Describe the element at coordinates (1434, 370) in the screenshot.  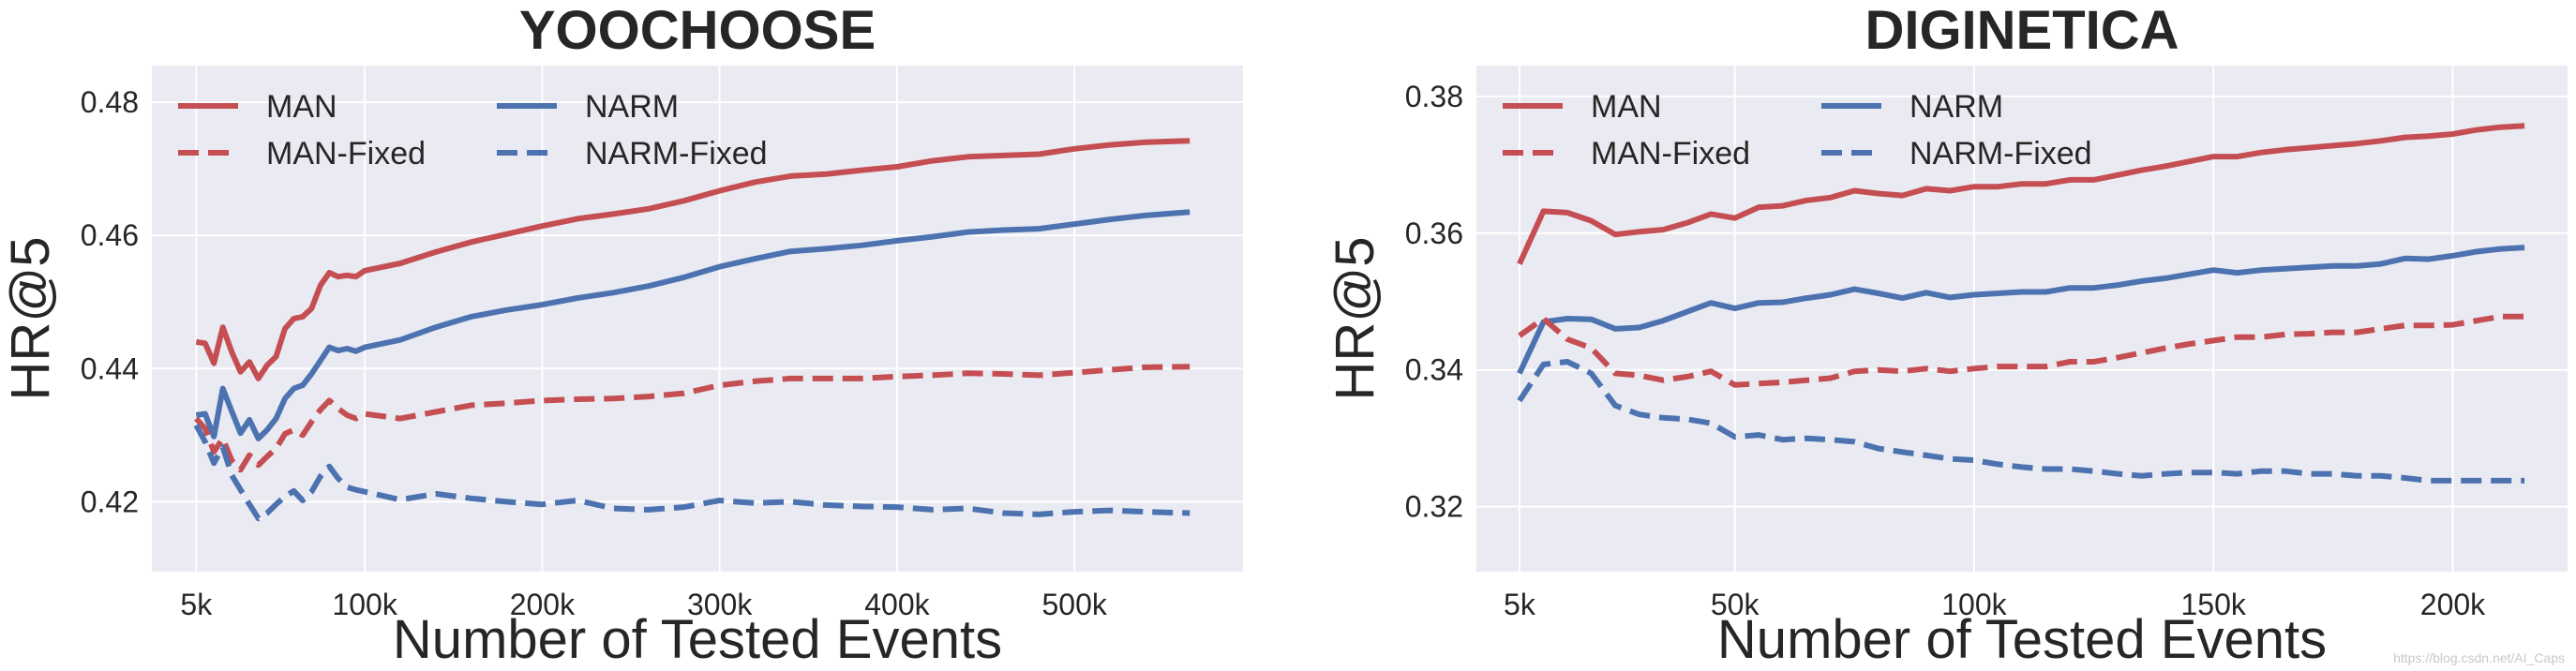
I see `y-tick-label: 0.34` at that location.